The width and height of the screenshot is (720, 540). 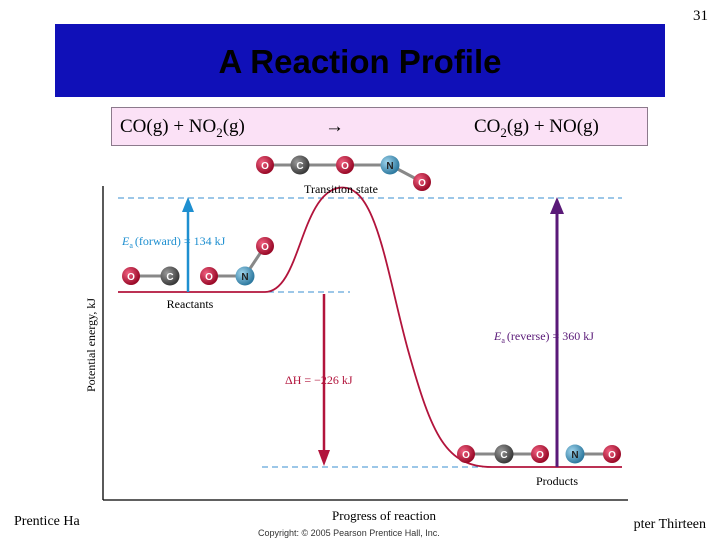 I want to click on ea-forward-label: Ea (forward) = 134 kJ, so click(x=173, y=242).